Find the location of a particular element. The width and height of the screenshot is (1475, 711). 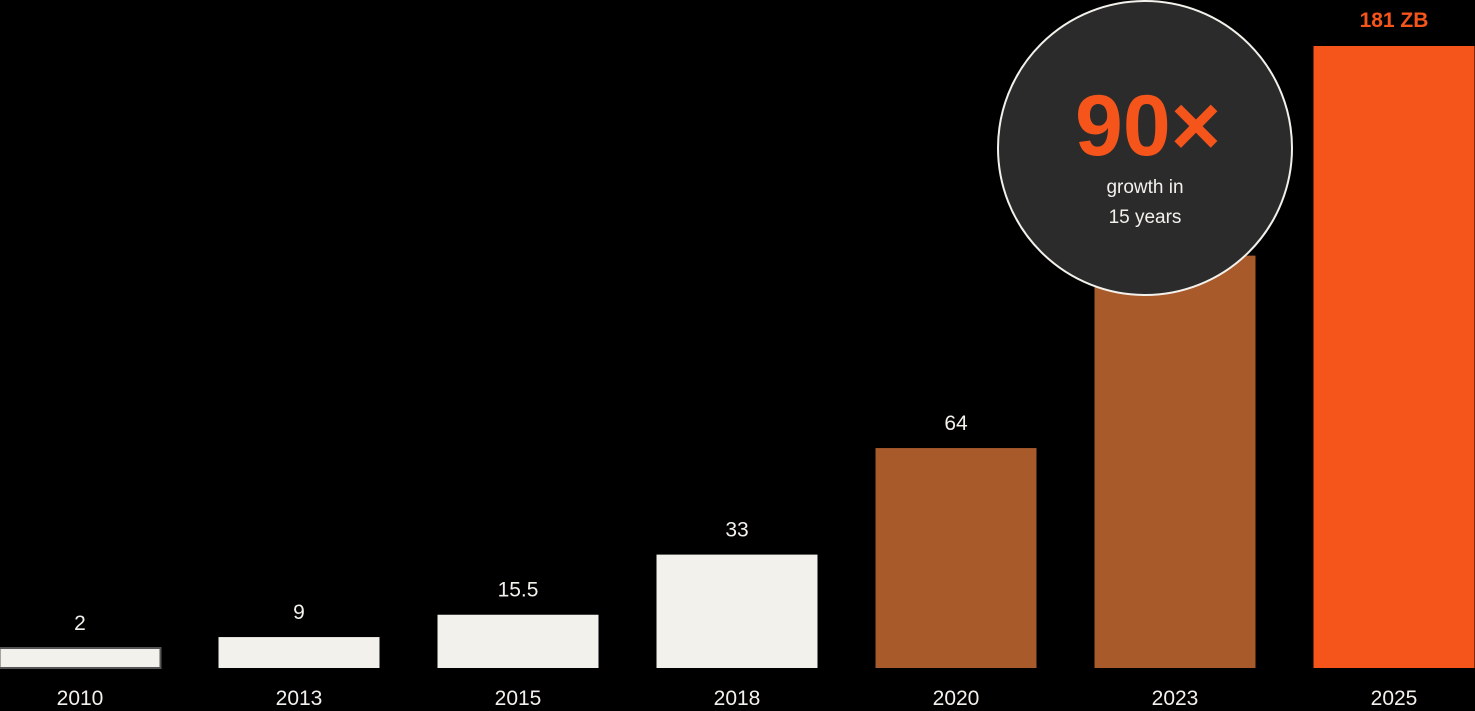

value-label-2015: 15.5 is located at coordinates (518, 590).